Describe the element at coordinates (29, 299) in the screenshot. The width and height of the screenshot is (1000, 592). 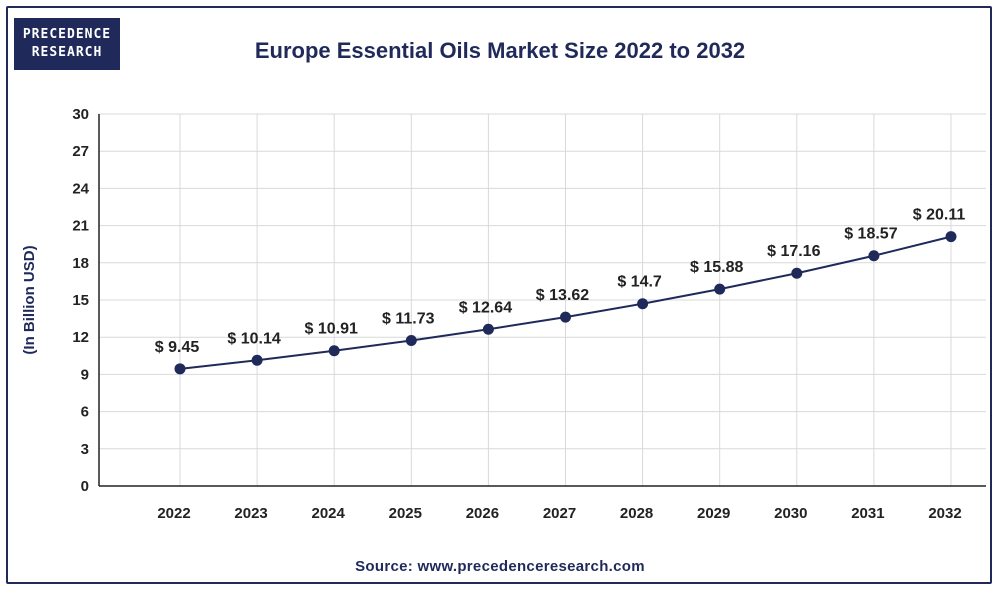
I see `y-axis-label: (In Billion USD)` at that location.